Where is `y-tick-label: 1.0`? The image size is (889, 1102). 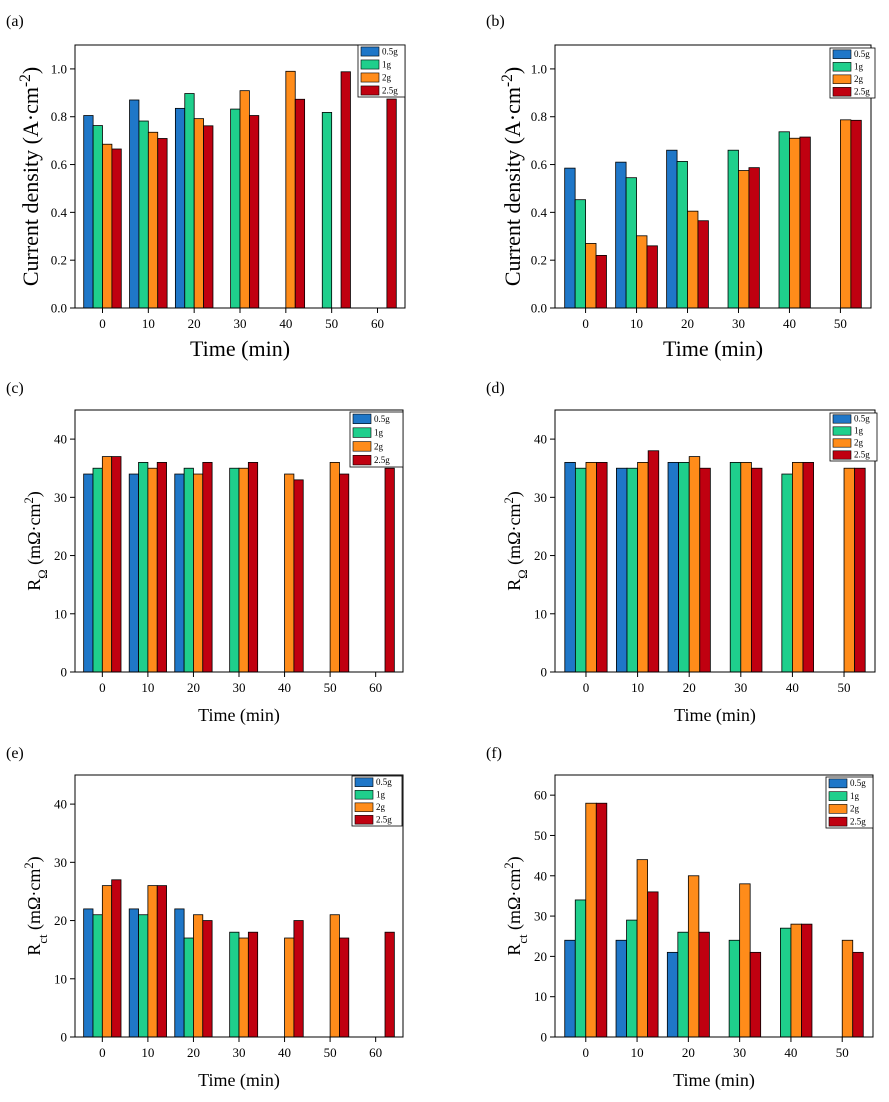 y-tick-label: 1.0 is located at coordinates (59, 68).